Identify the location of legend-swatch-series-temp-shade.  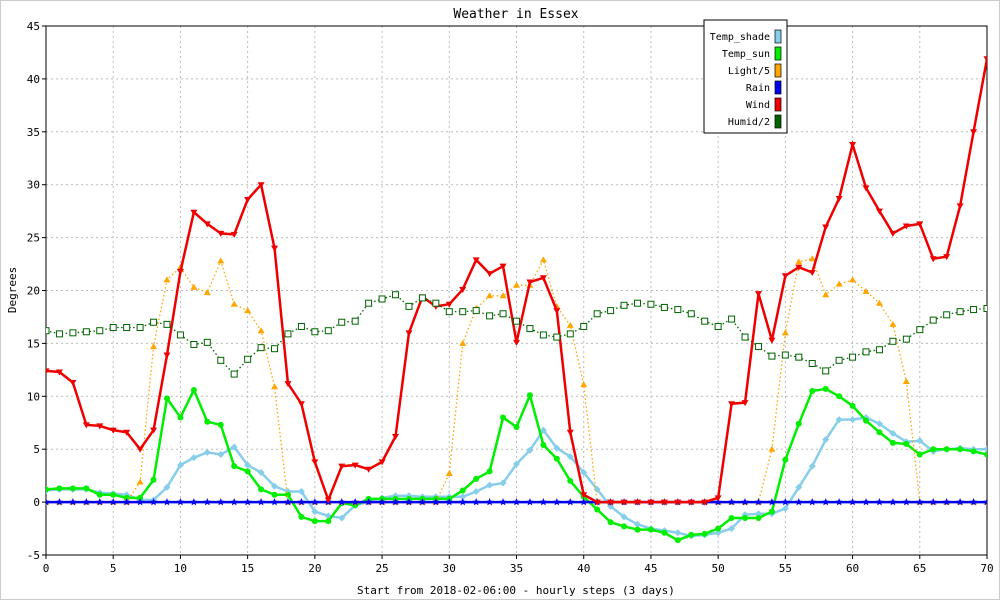
(778, 36).